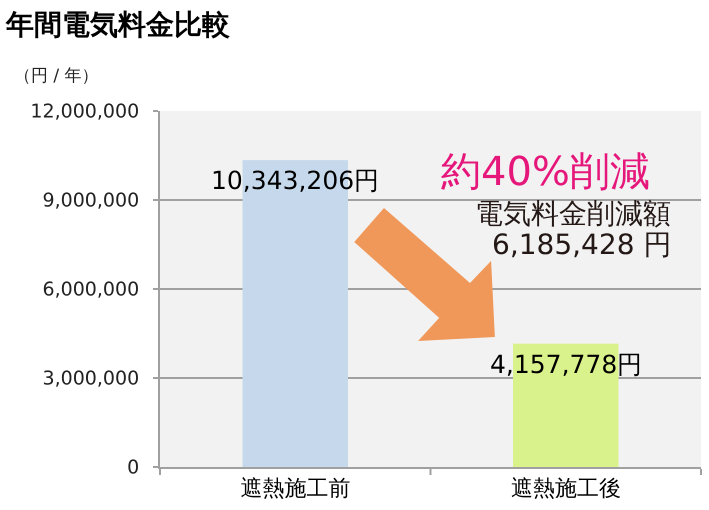  I want to click on y-tick-label: 6,000,000, so click(91, 289).